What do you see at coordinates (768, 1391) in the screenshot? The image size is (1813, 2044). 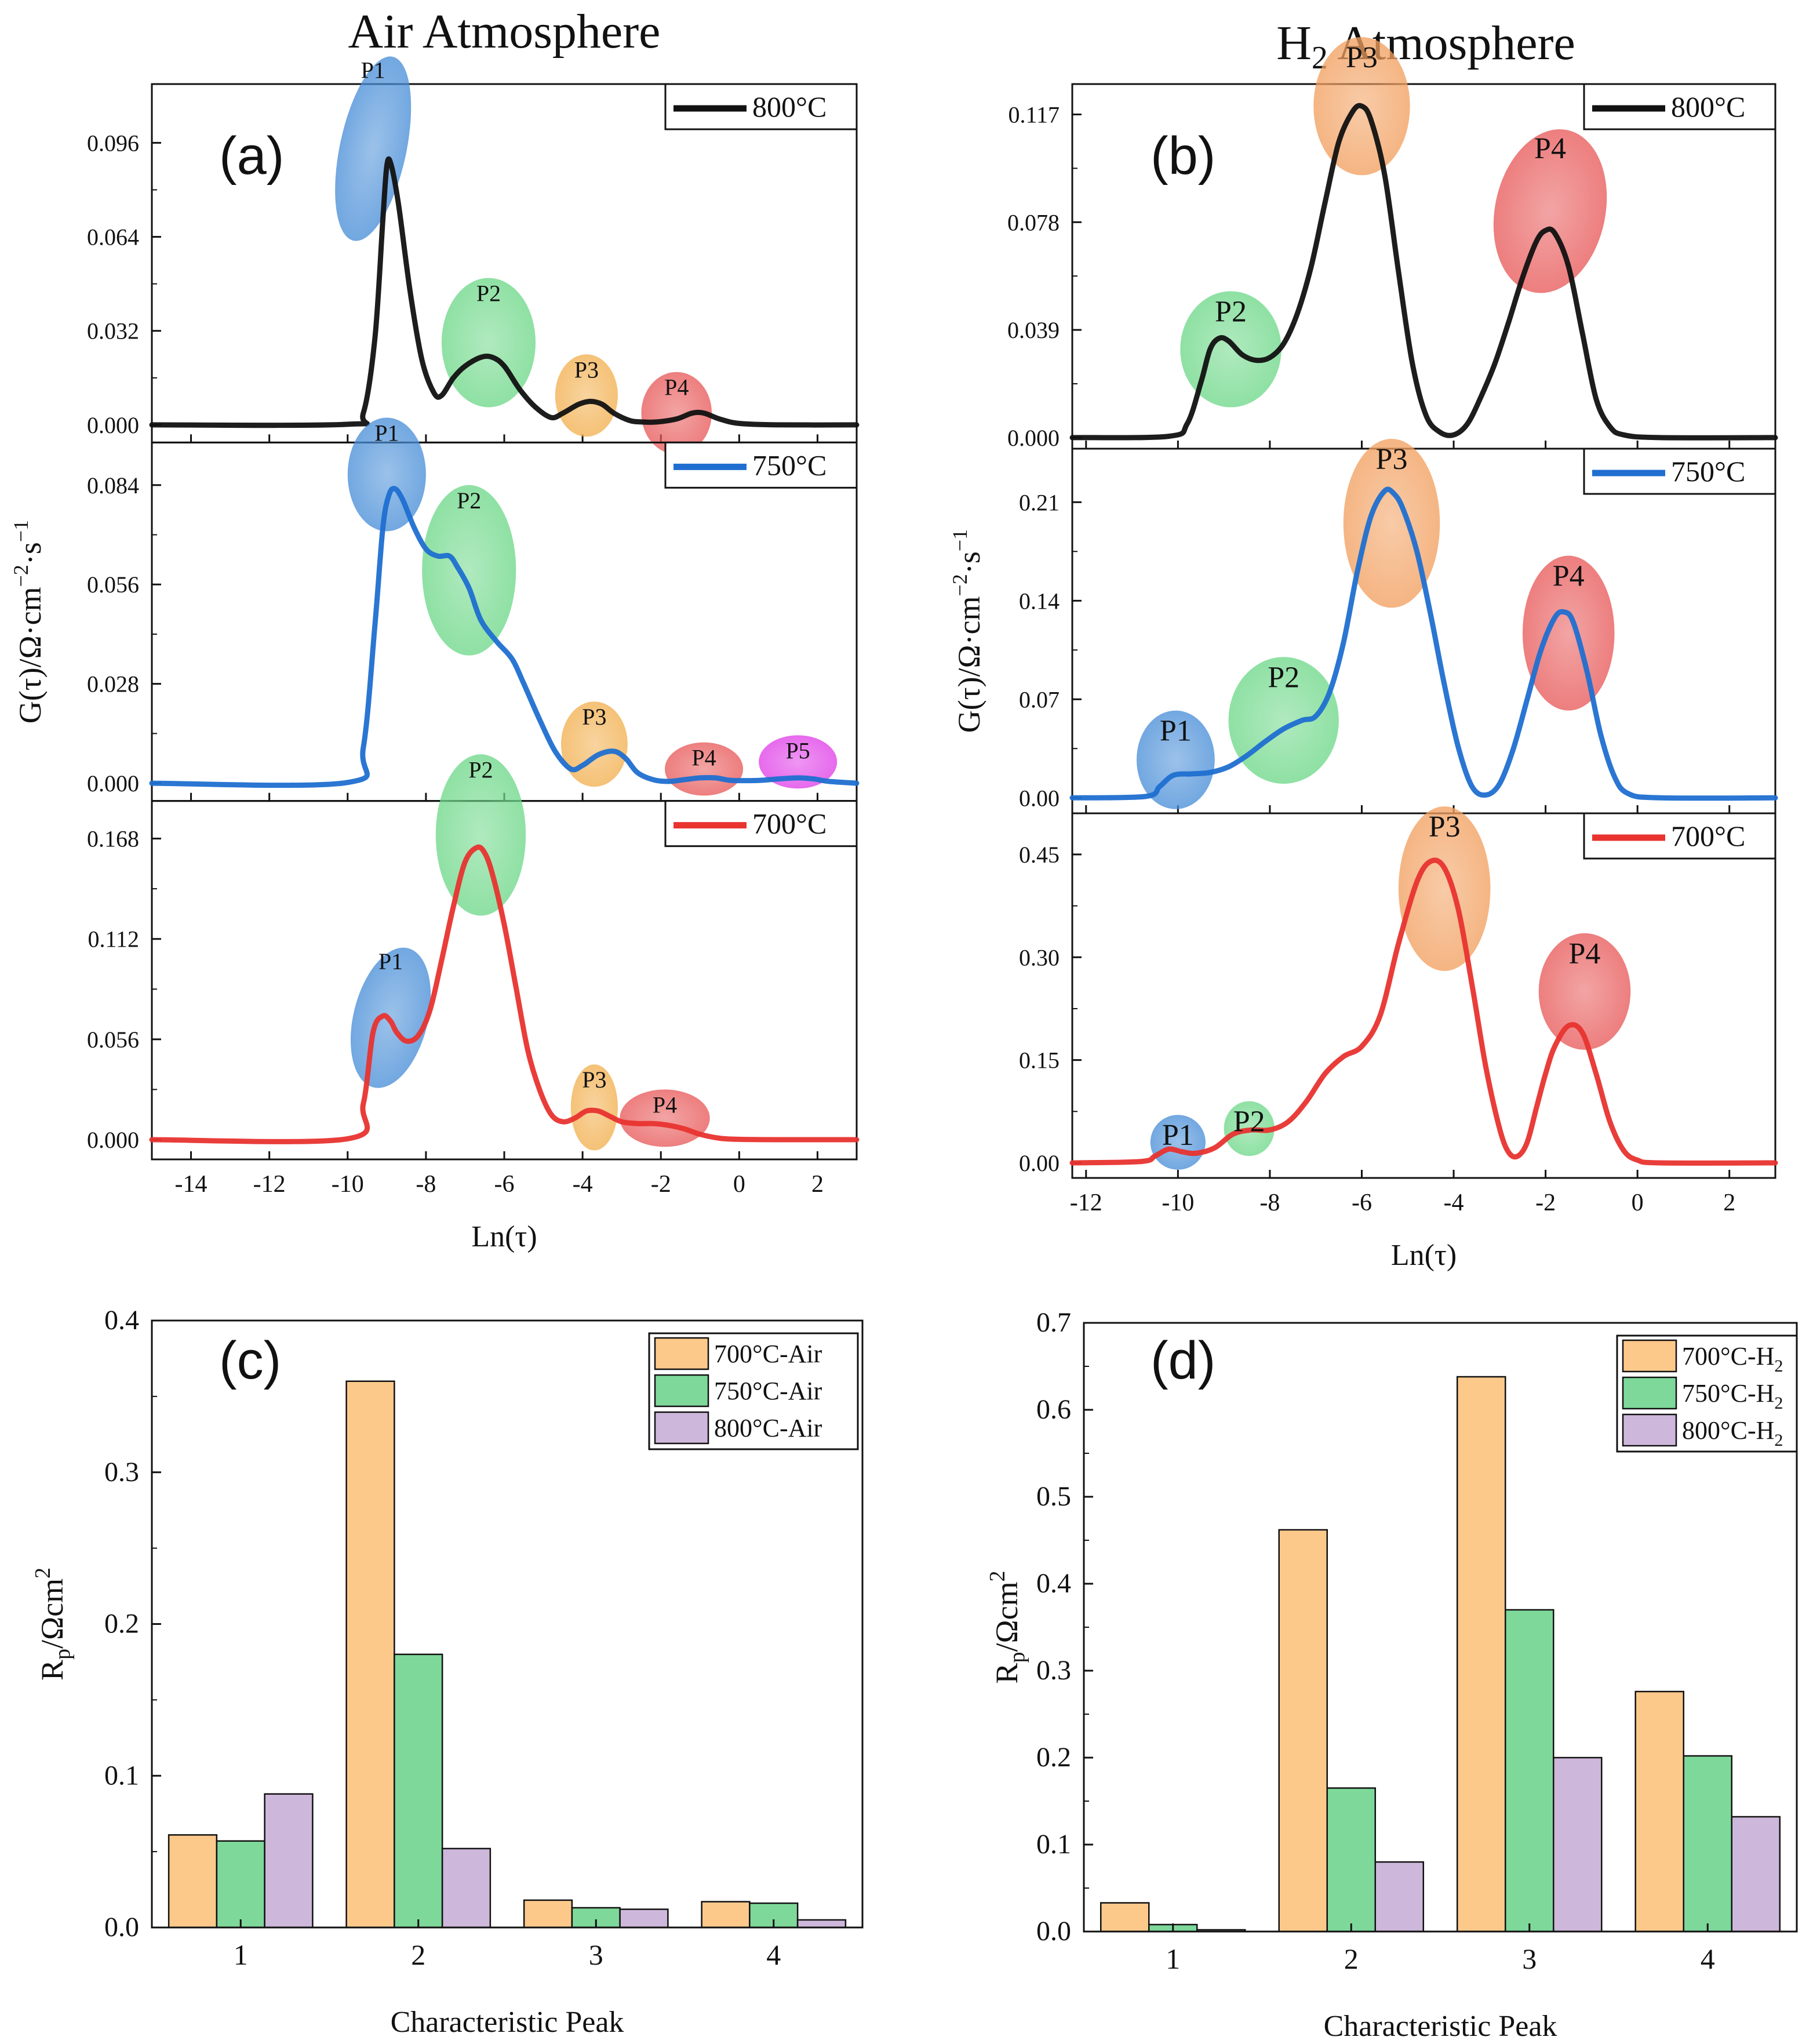 I see `legend-label: 750°C-Air` at bounding box center [768, 1391].